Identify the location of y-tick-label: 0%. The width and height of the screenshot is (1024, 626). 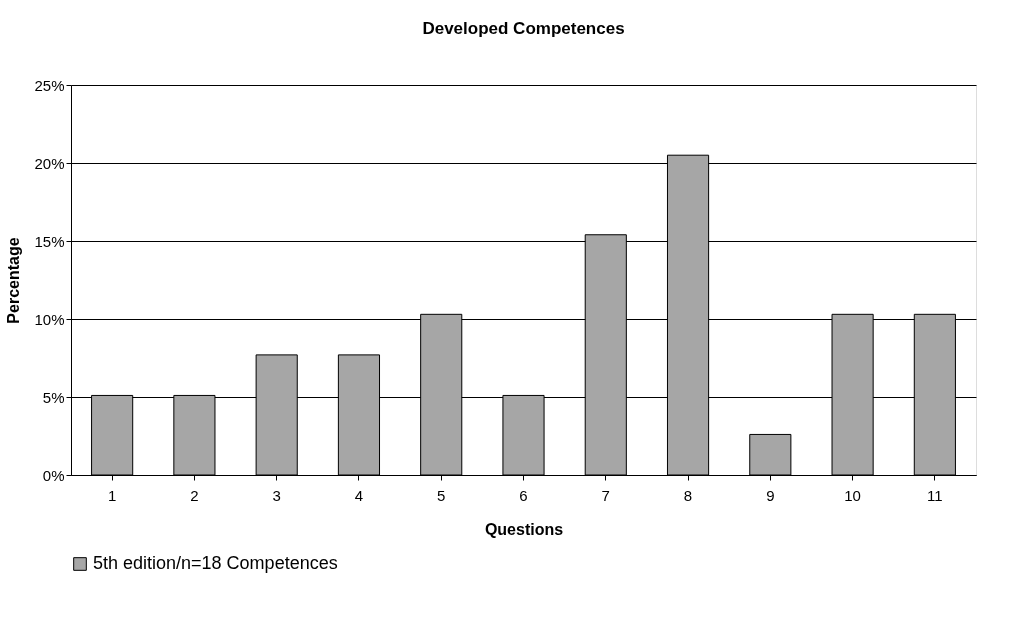
(53, 475).